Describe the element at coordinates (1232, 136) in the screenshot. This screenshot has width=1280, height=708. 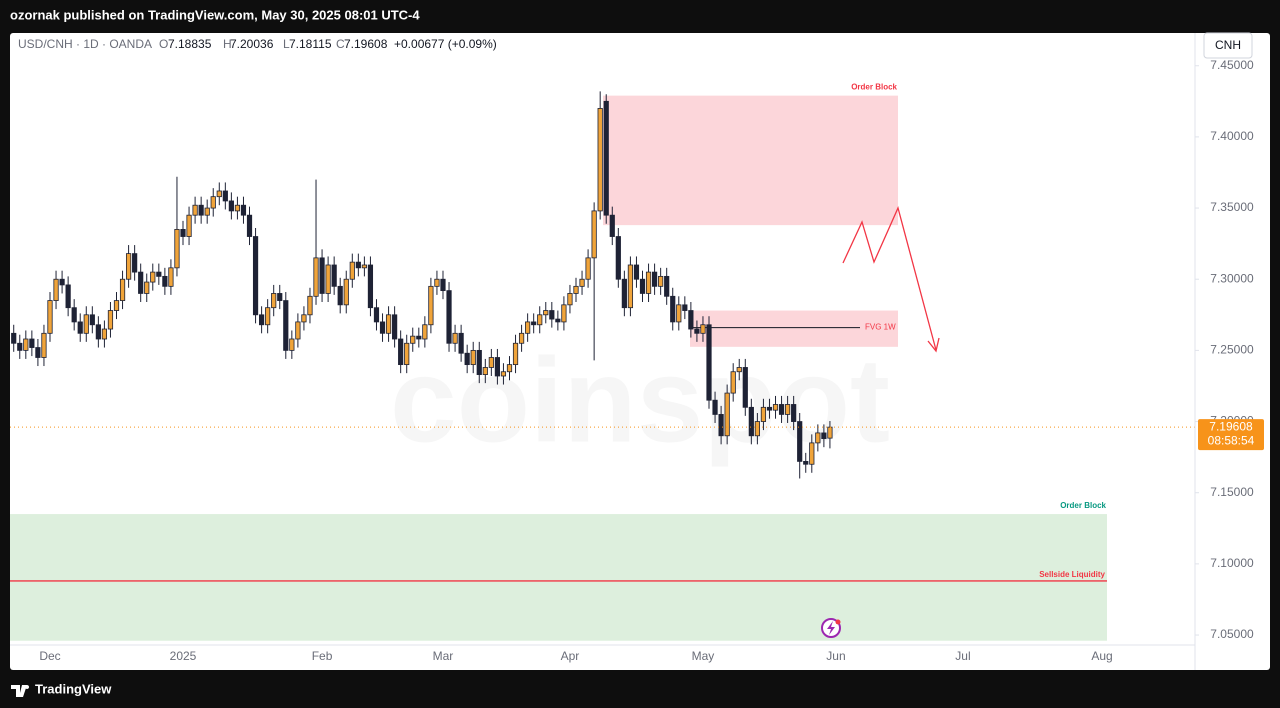
I see `y-tick-label: 7.40000` at that location.